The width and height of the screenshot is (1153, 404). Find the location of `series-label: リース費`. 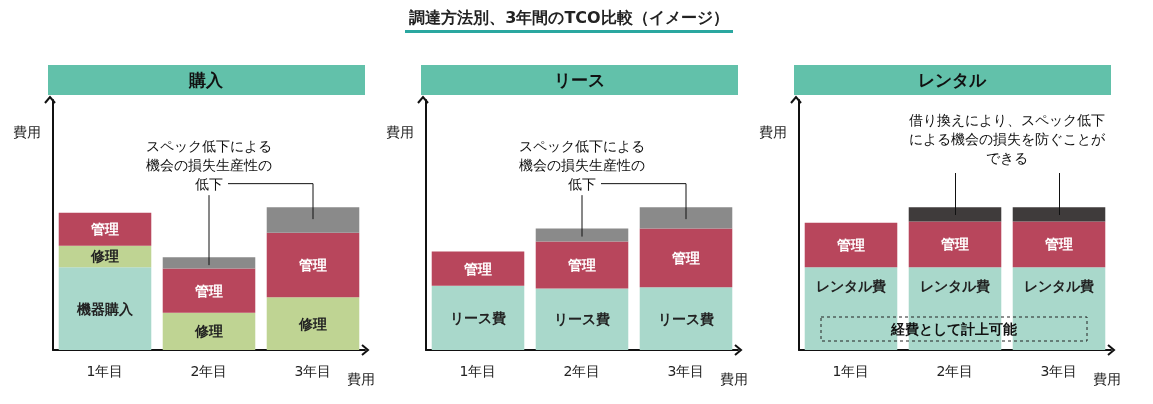

series-label: リース費 is located at coordinates (478, 317).